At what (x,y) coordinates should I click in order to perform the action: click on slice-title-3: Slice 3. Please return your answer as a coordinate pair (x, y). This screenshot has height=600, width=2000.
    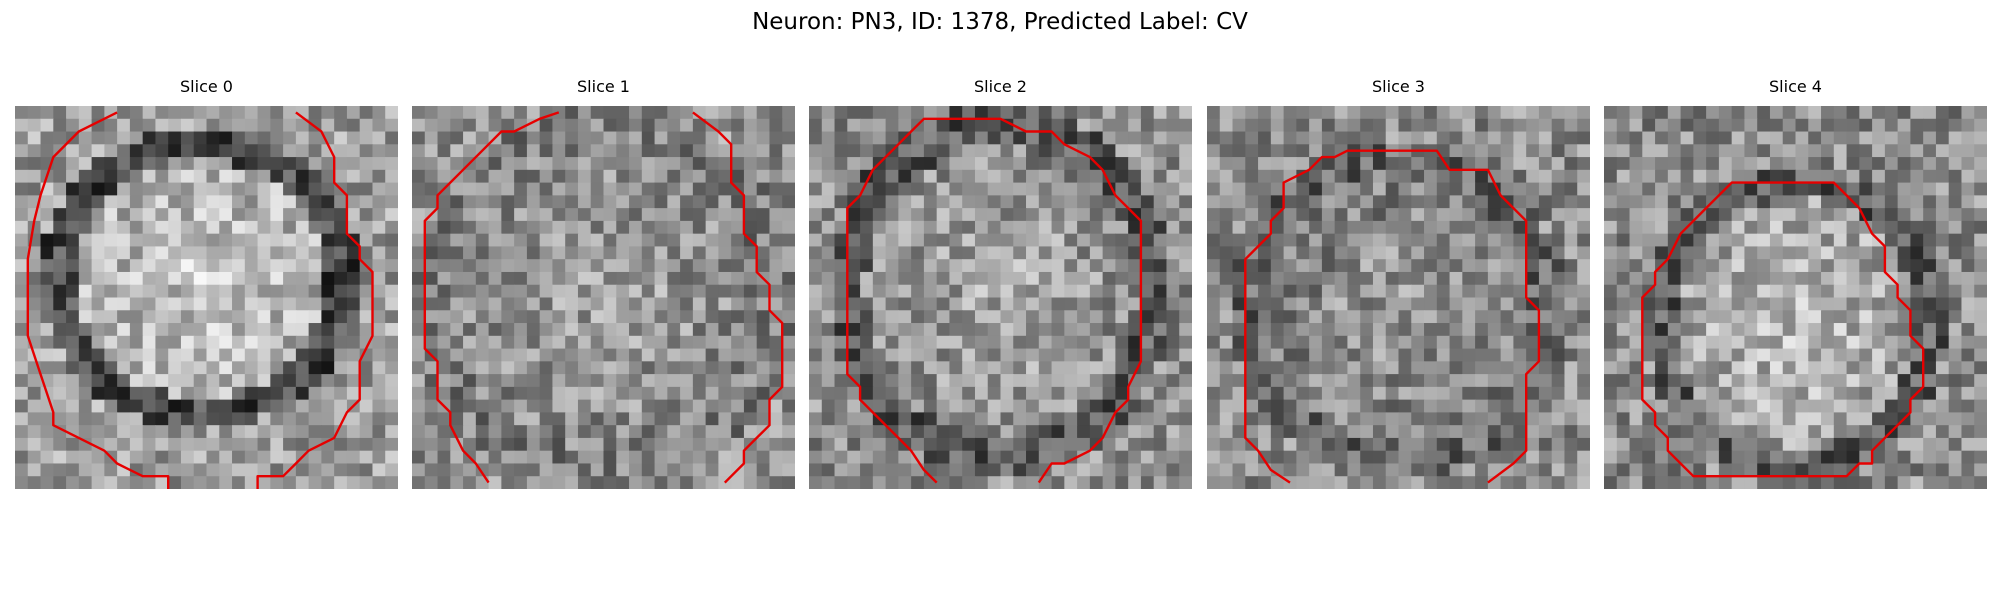
    Looking at the image, I should click on (1398, 86).